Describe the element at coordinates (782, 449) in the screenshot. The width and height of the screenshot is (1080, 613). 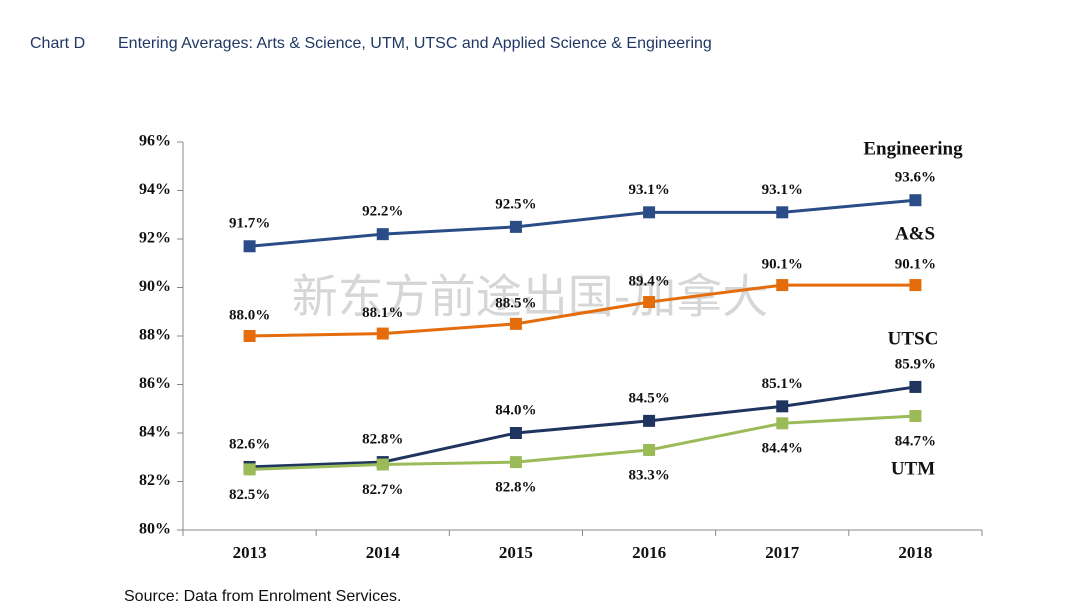
I see `data-label: 84.4%` at that location.